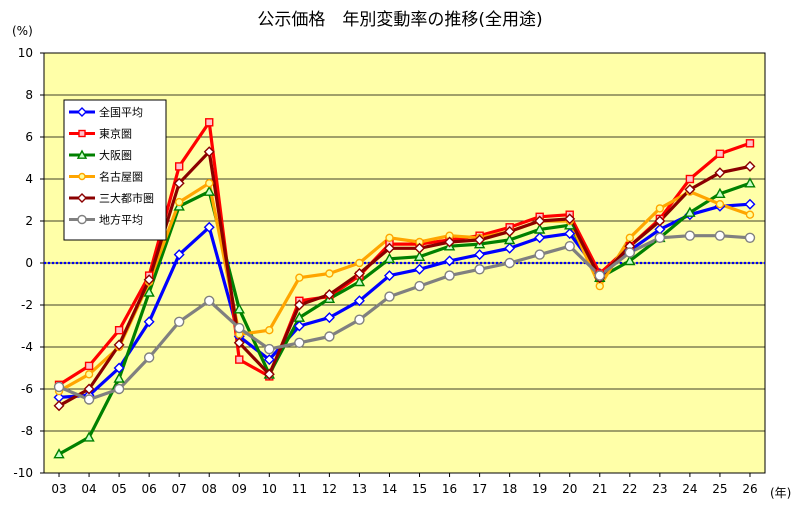 The height and width of the screenshot is (506, 800). What do you see at coordinates (509, 489) in the screenshot?
I see `x-tick-label: 18` at bounding box center [509, 489].